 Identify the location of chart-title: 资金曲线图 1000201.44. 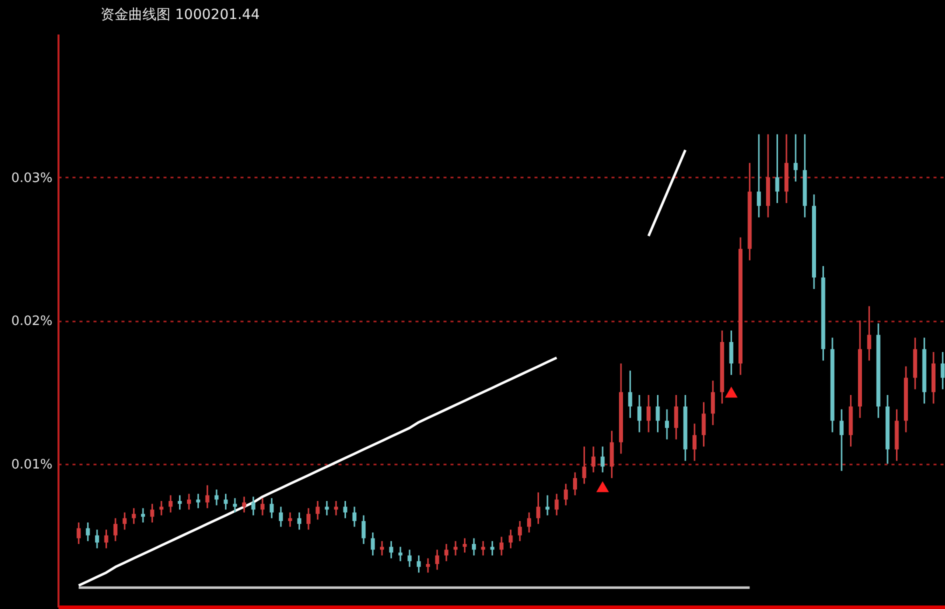
(180, 15).